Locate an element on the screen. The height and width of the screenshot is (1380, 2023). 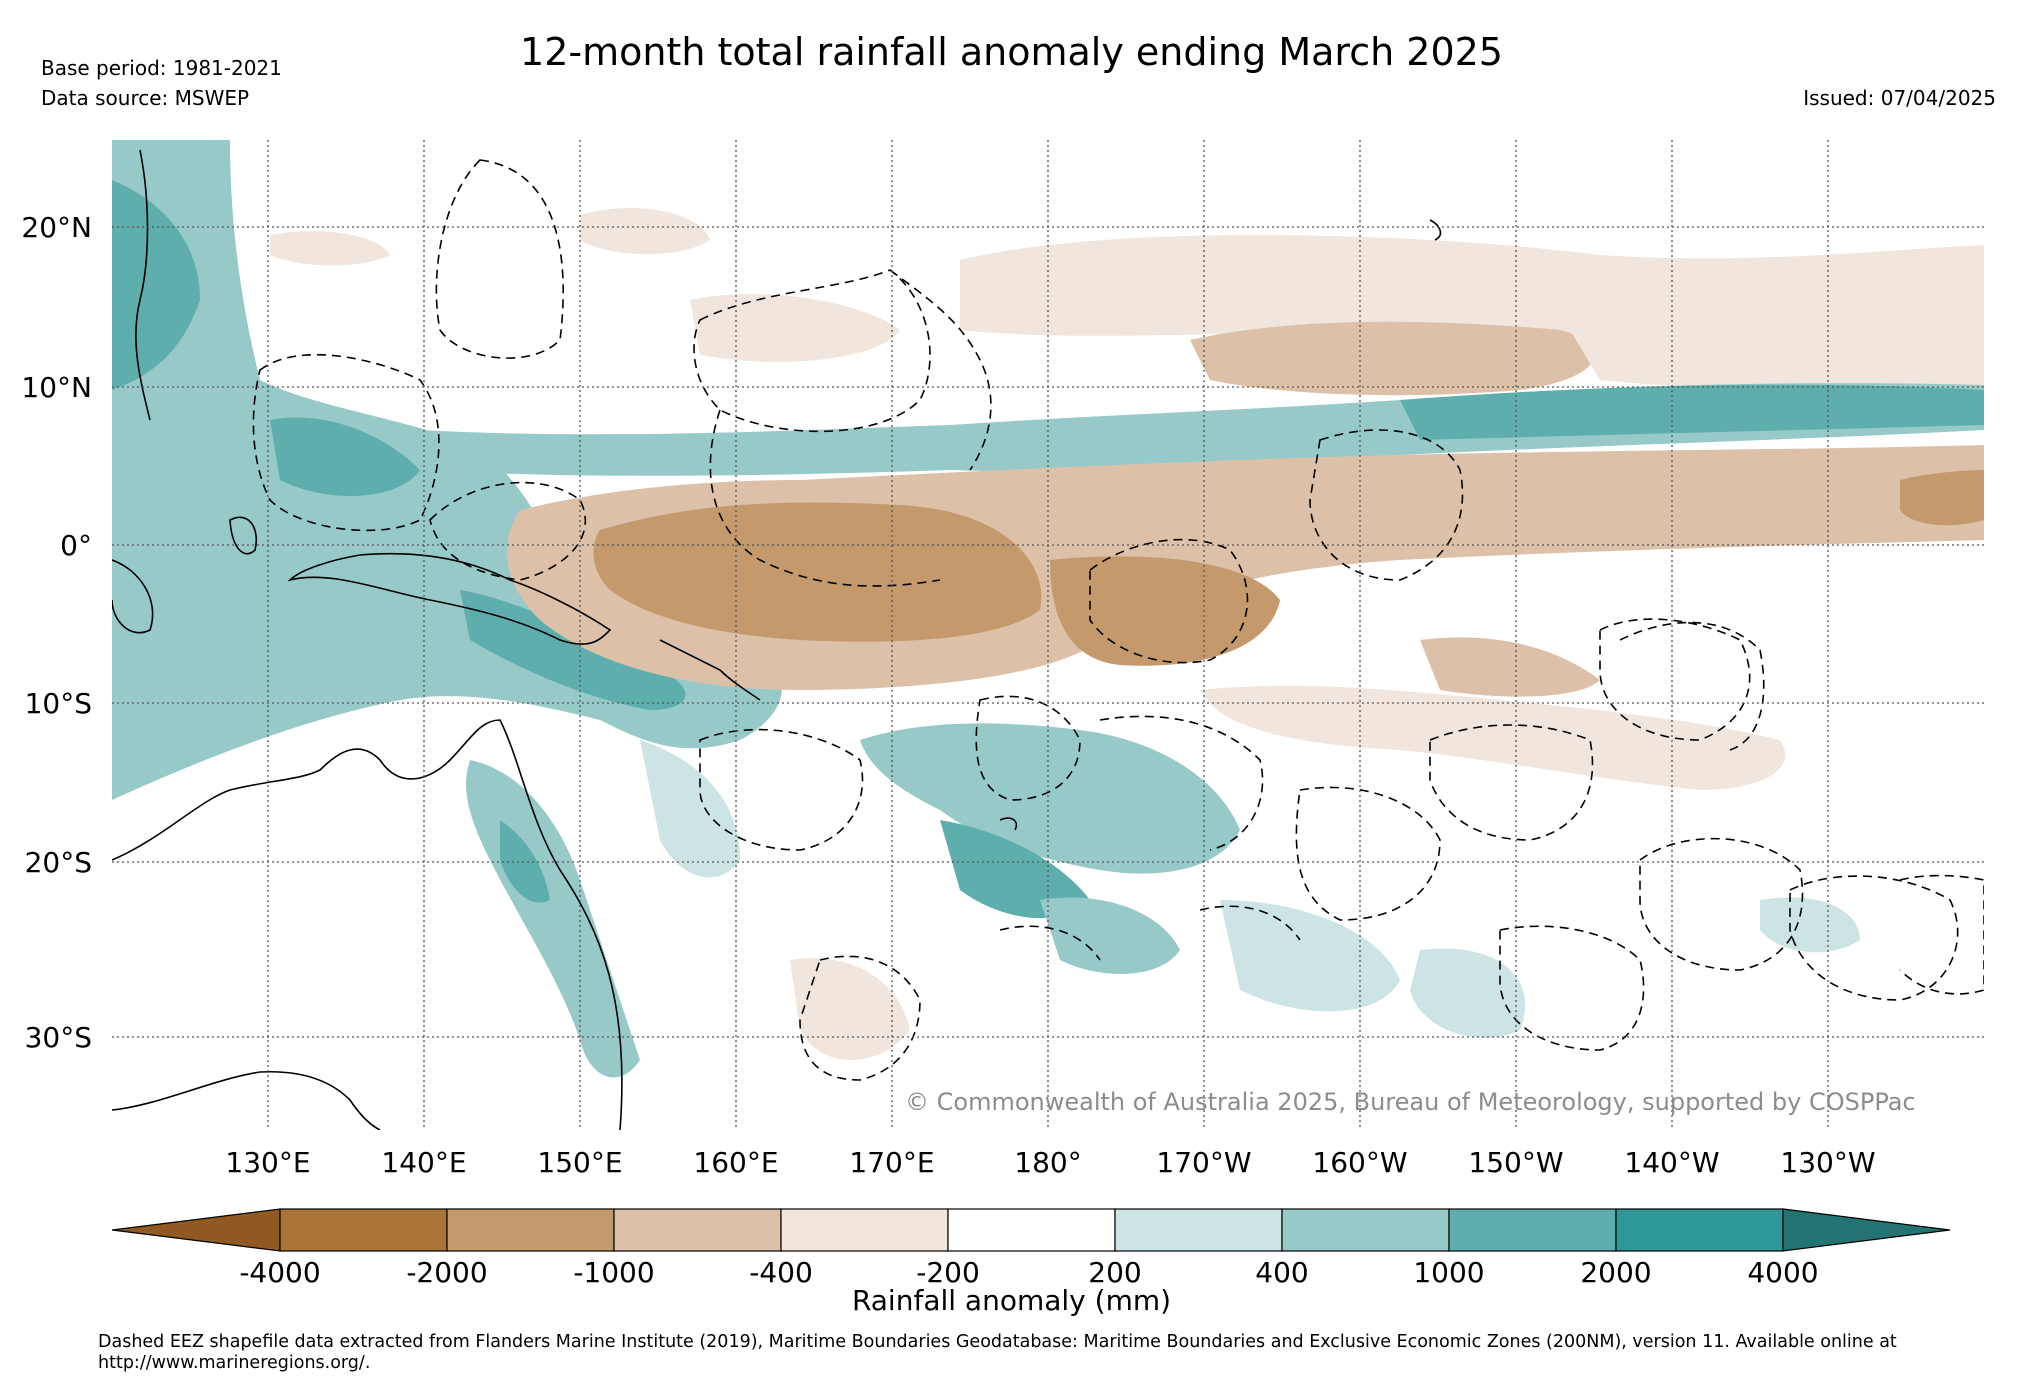
colorbar-tick-label: 400 is located at coordinates (1281, 1272).